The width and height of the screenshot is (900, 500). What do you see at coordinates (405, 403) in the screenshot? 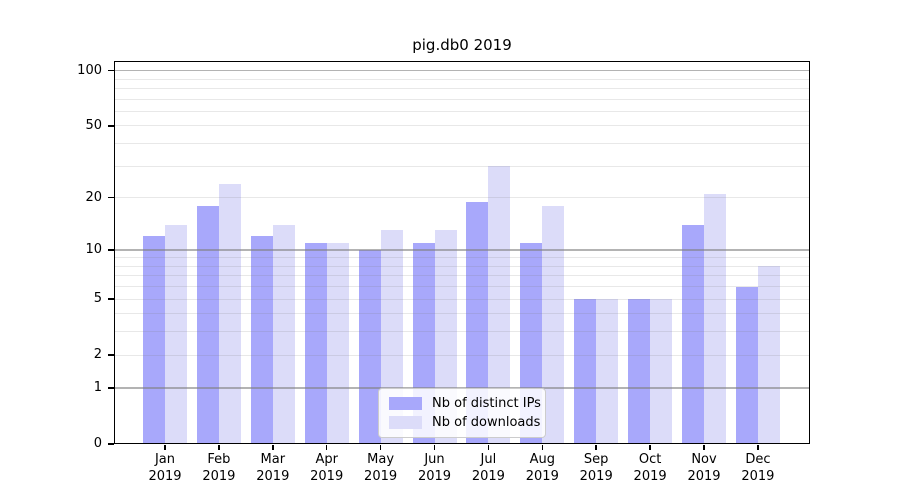
I see `legend-swatch-distinct-ips` at bounding box center [405, 403].